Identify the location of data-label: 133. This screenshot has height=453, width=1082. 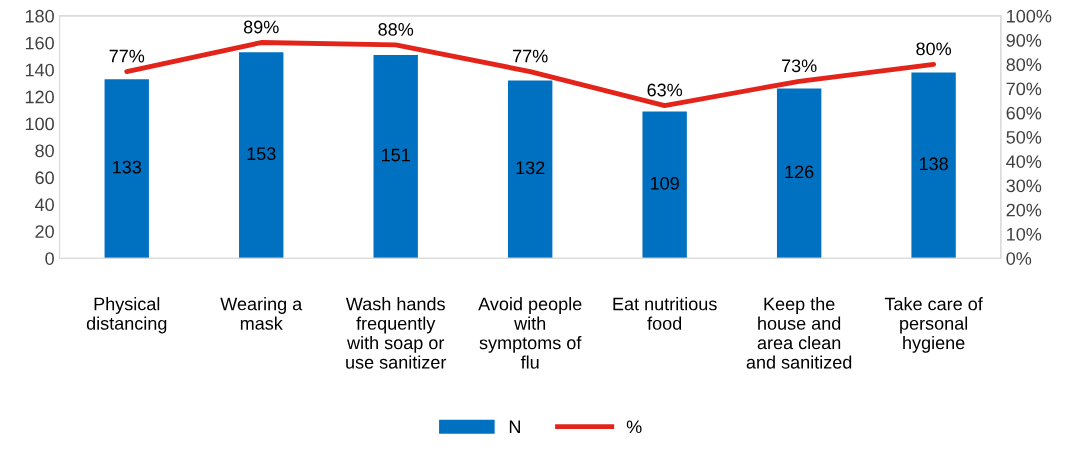
(127, 167).